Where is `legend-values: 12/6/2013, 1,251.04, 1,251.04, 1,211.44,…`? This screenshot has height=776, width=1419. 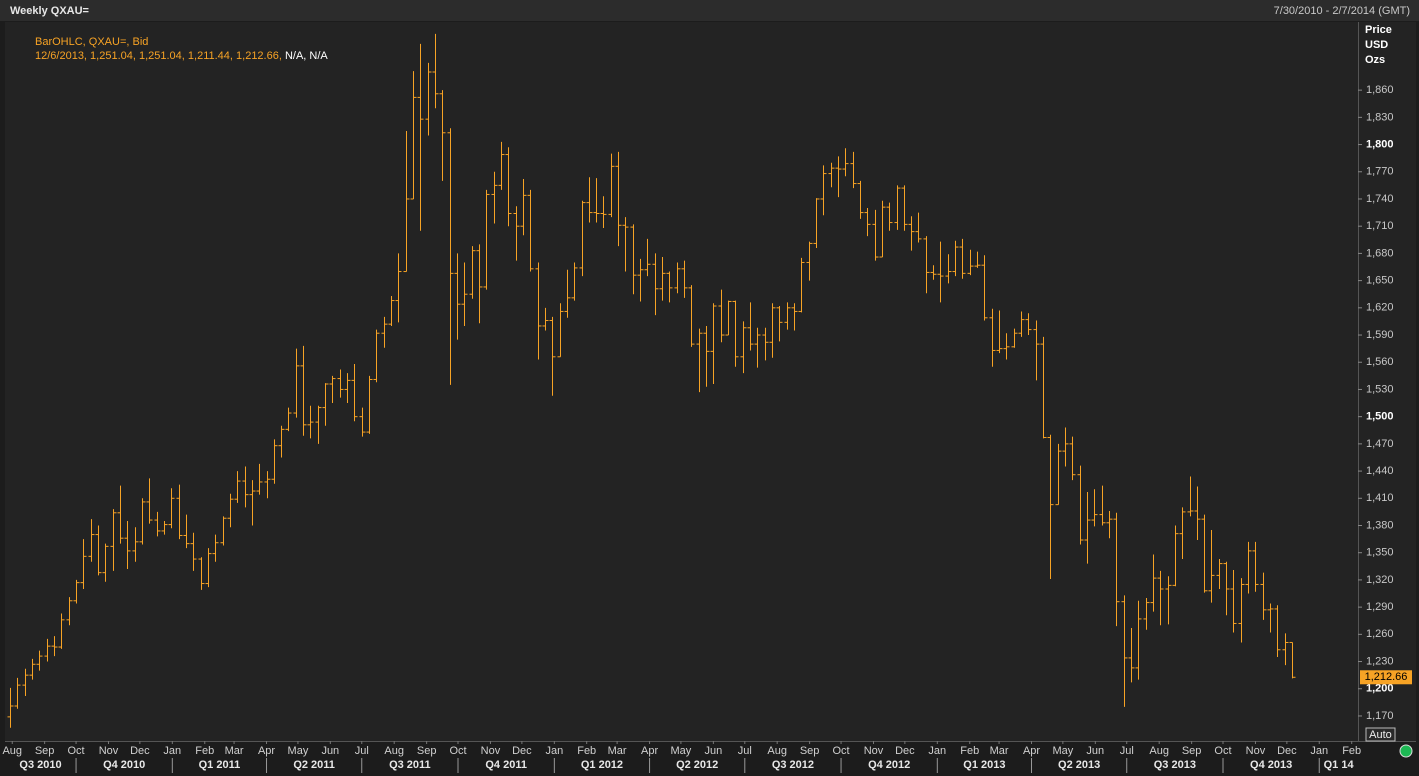
legend-values: 12/6/2013, 1,251.04, 1,251.04, 1,211.44,… is located at coordinates (181, 56).